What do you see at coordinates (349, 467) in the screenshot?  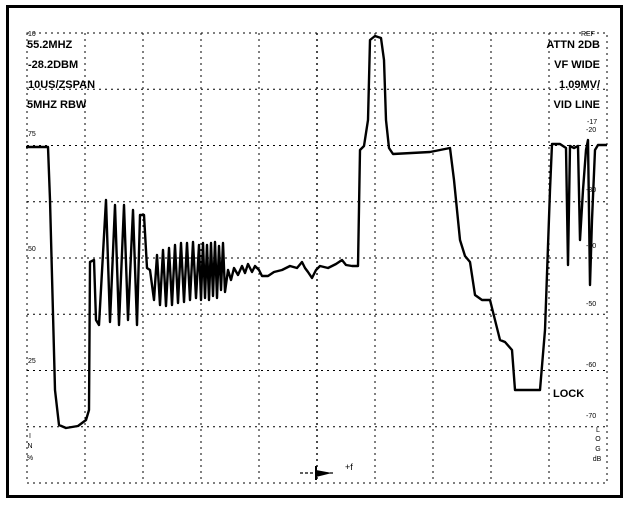 I see `marker-label: +f` at bounding box center [349, 467].